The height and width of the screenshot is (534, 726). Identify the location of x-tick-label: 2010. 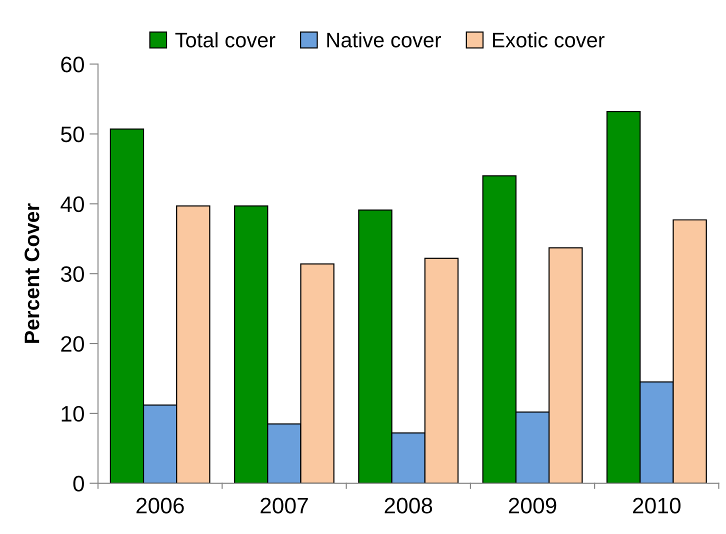
(657, 506).